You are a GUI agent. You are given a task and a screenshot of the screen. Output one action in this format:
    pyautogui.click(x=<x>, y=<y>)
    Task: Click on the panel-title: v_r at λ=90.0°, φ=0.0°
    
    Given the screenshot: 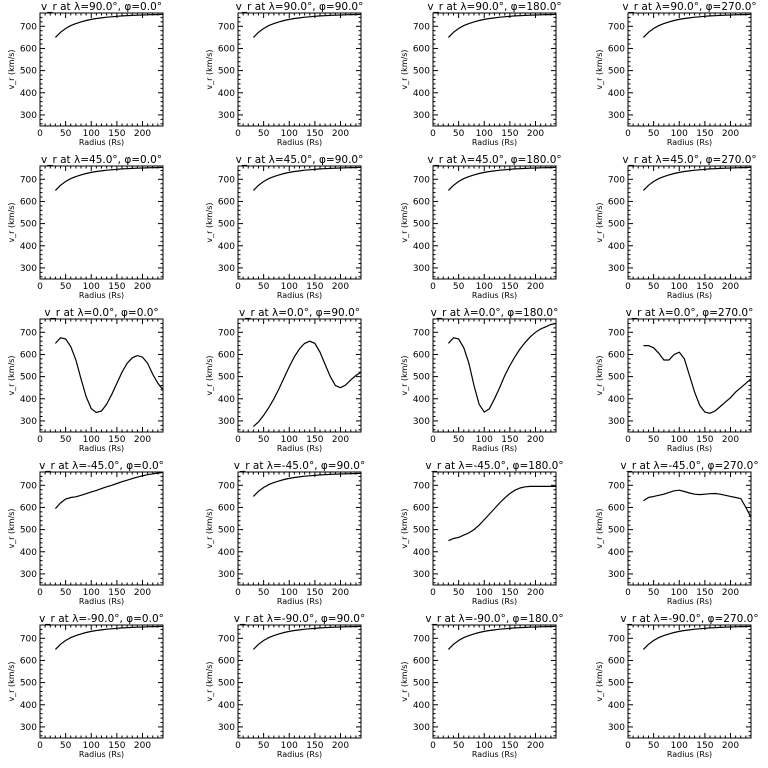 What is the action you would take?
    pyautogui.click(x=101, y=7)
    